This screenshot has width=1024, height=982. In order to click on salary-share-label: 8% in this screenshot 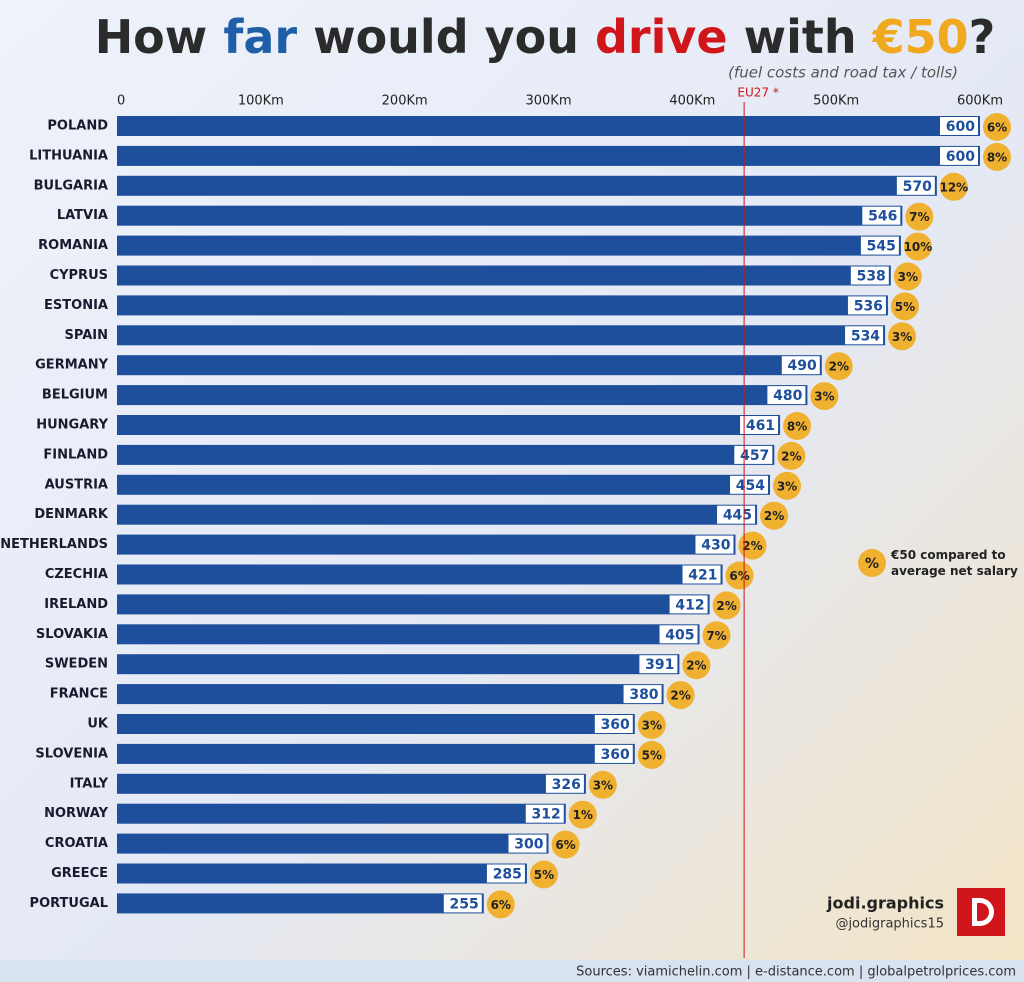, I will do `click(797, 427)`.